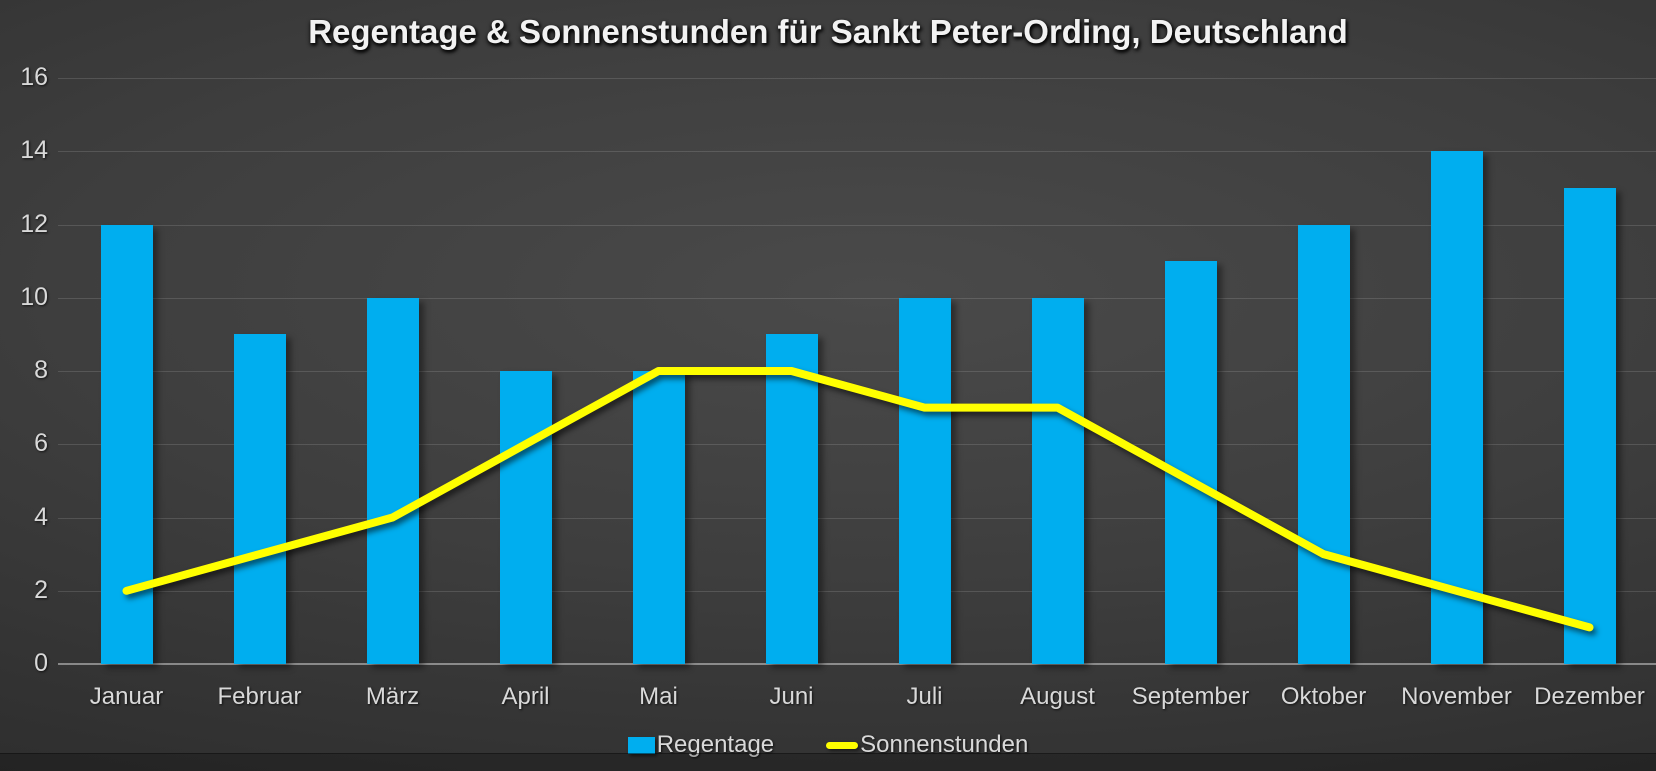 The width and height of the screenshot is (1656, 771). What do you see at coordinates (392, 480) in the screenshot?
I see `bar-märz` at bounding box center [392, 480].